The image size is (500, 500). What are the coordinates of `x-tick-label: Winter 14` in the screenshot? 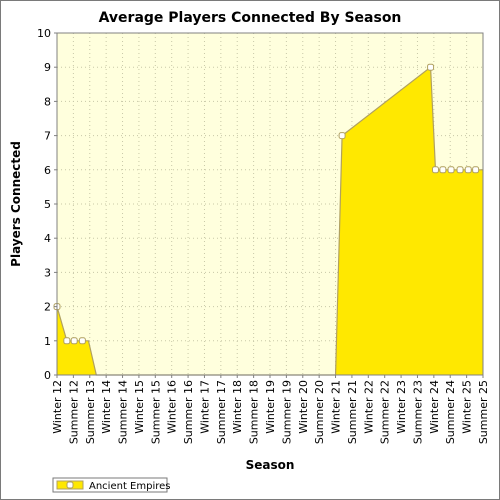 It's located at (106, 407).